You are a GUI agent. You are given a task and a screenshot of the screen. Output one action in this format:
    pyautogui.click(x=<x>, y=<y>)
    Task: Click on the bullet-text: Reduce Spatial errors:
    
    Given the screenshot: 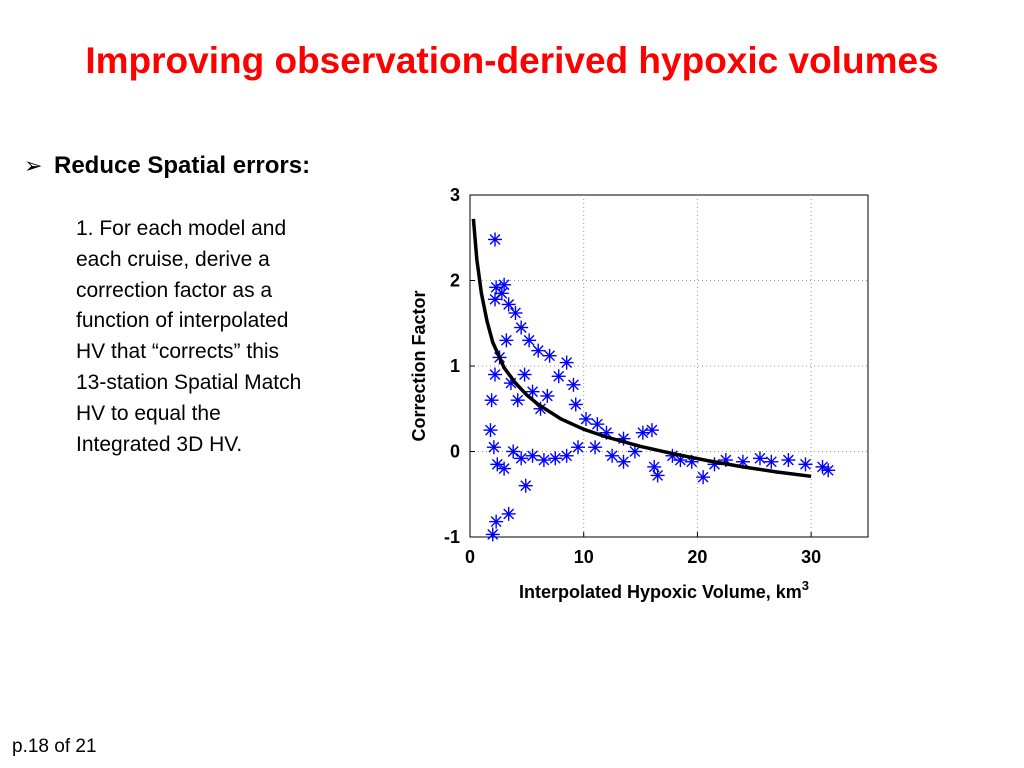 What is the action you would take?
    pyautogui.click(x=182, y=165)
    